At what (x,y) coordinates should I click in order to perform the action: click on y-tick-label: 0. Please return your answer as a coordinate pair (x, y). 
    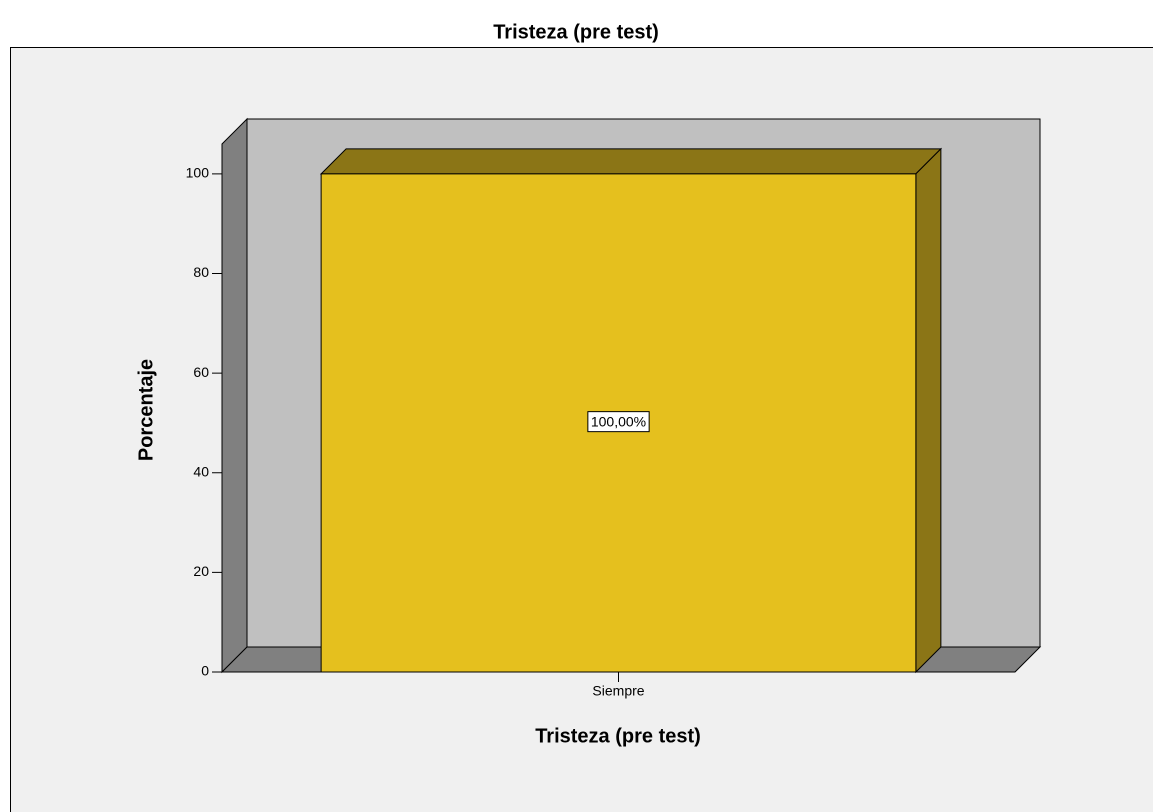
    Looking at the image, I should click on (205, 671).